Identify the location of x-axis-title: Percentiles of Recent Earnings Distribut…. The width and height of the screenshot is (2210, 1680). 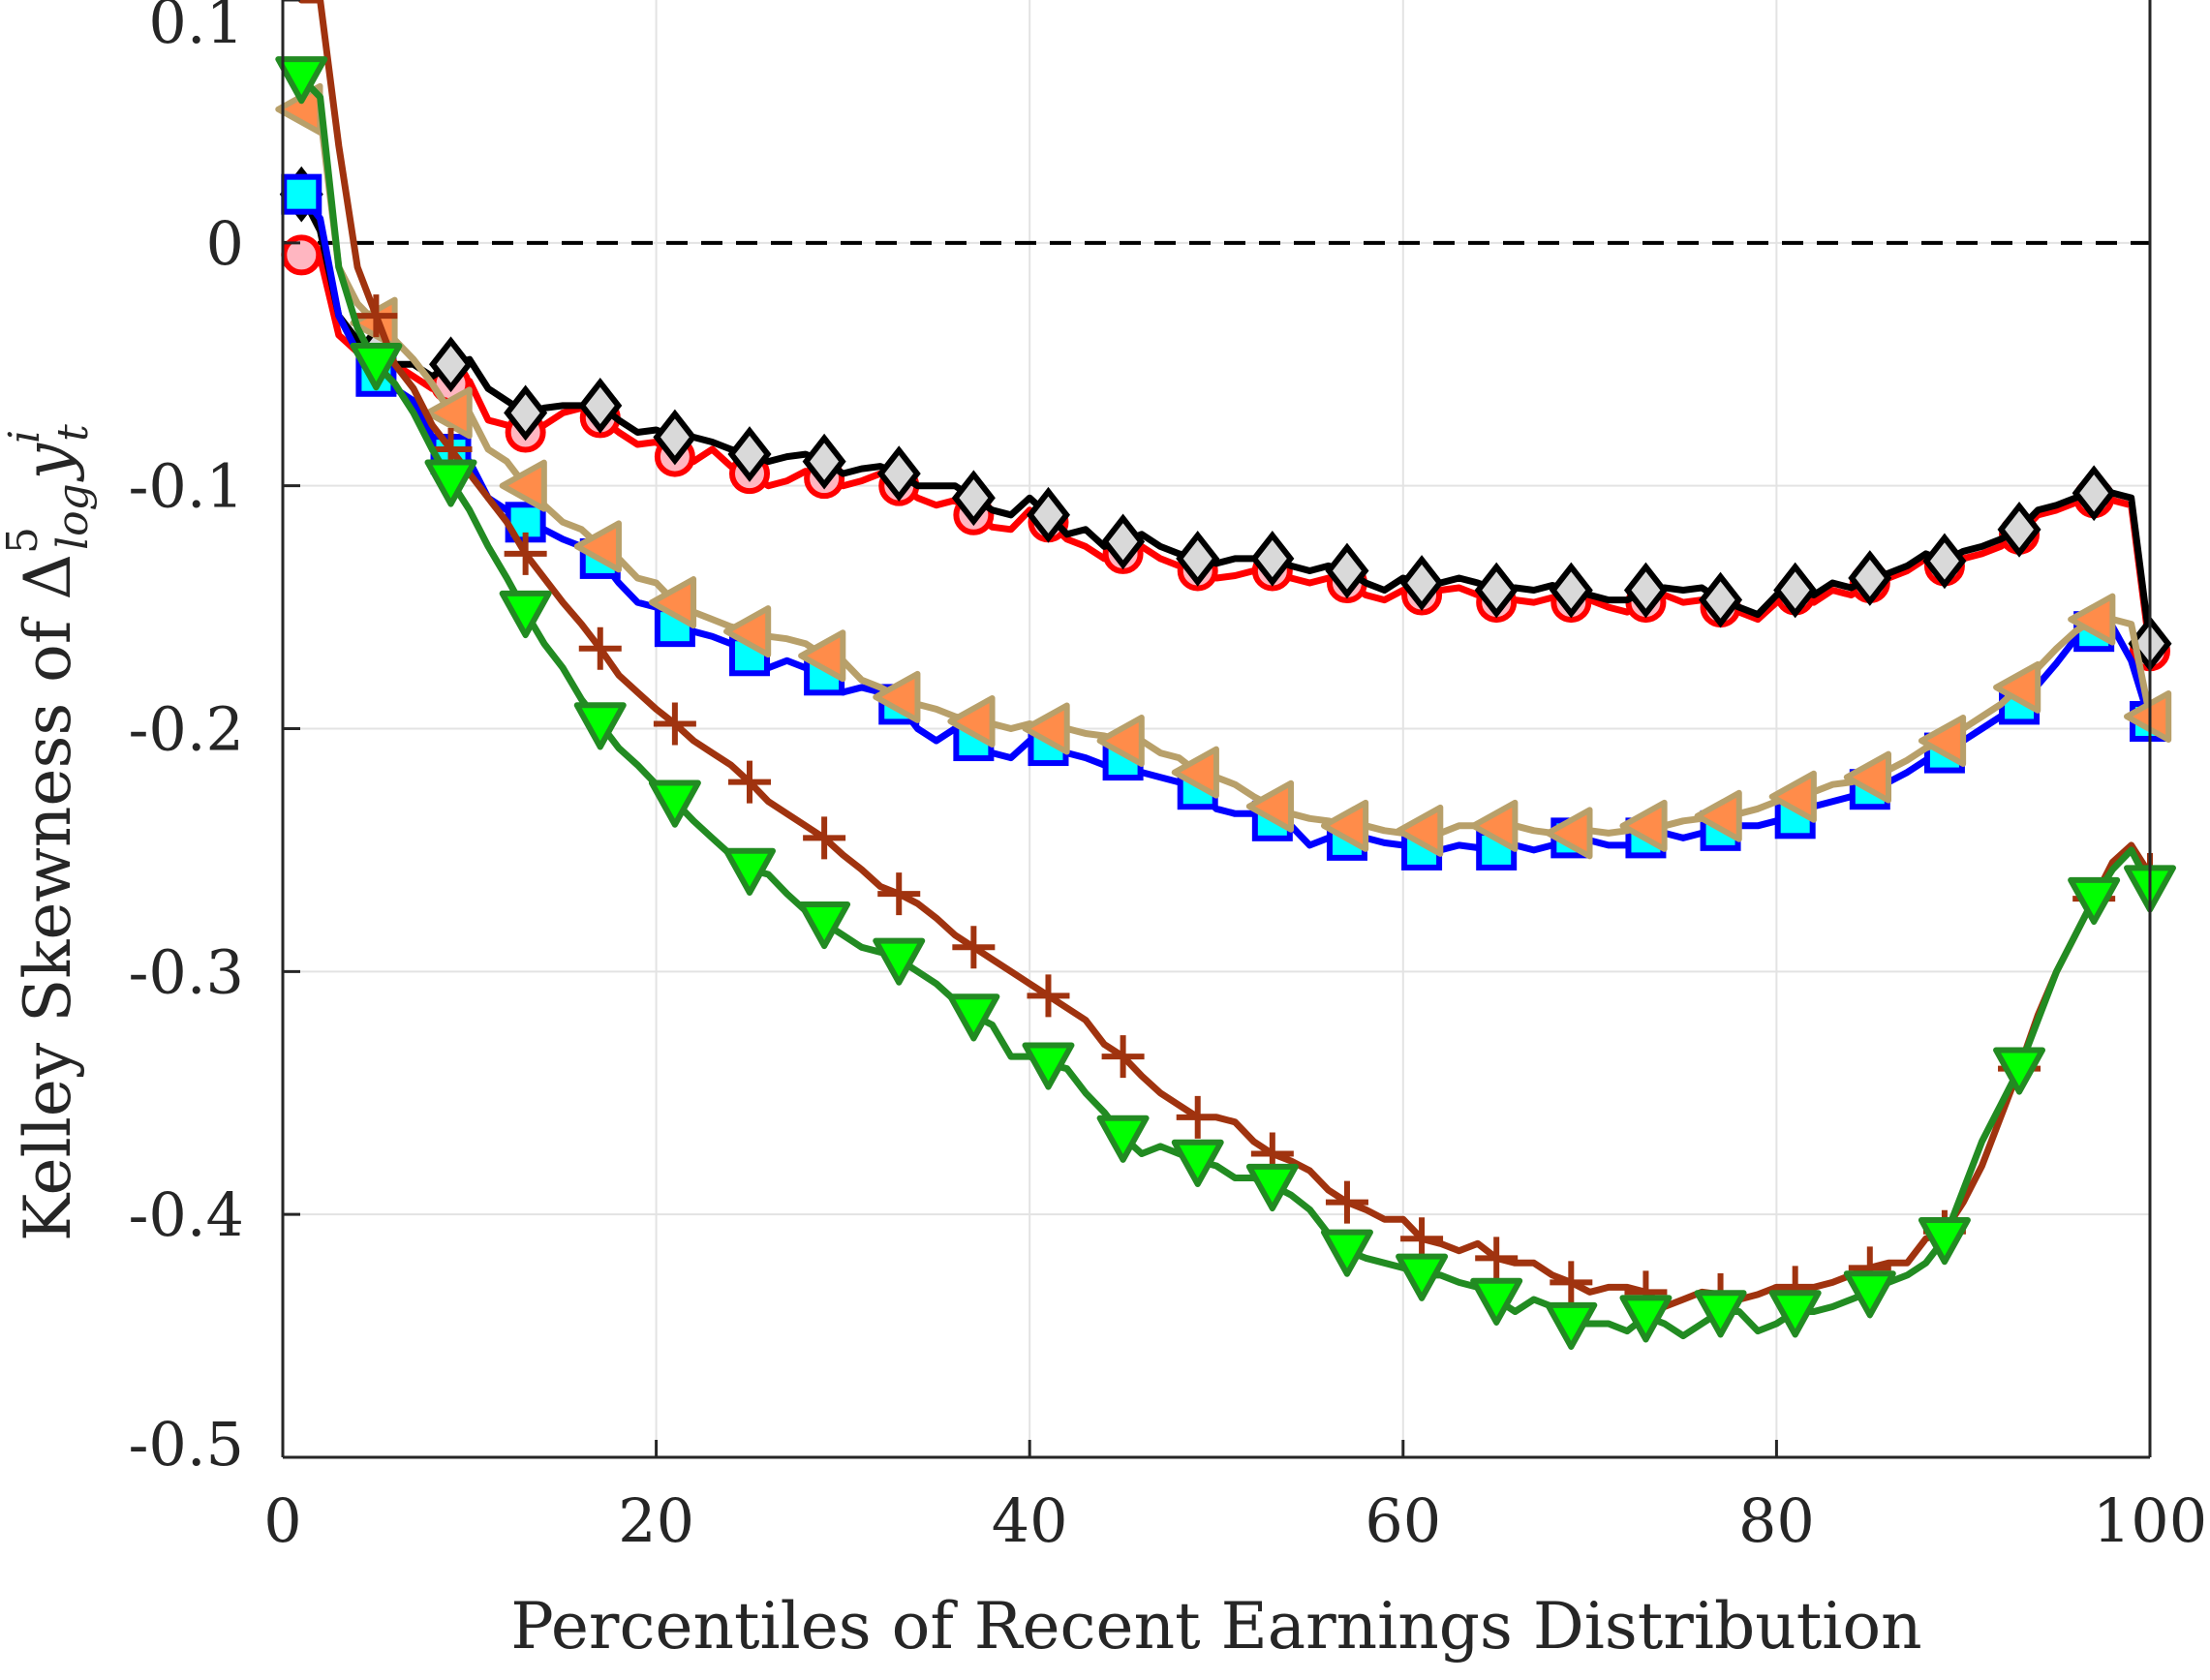
(1216, 1627).